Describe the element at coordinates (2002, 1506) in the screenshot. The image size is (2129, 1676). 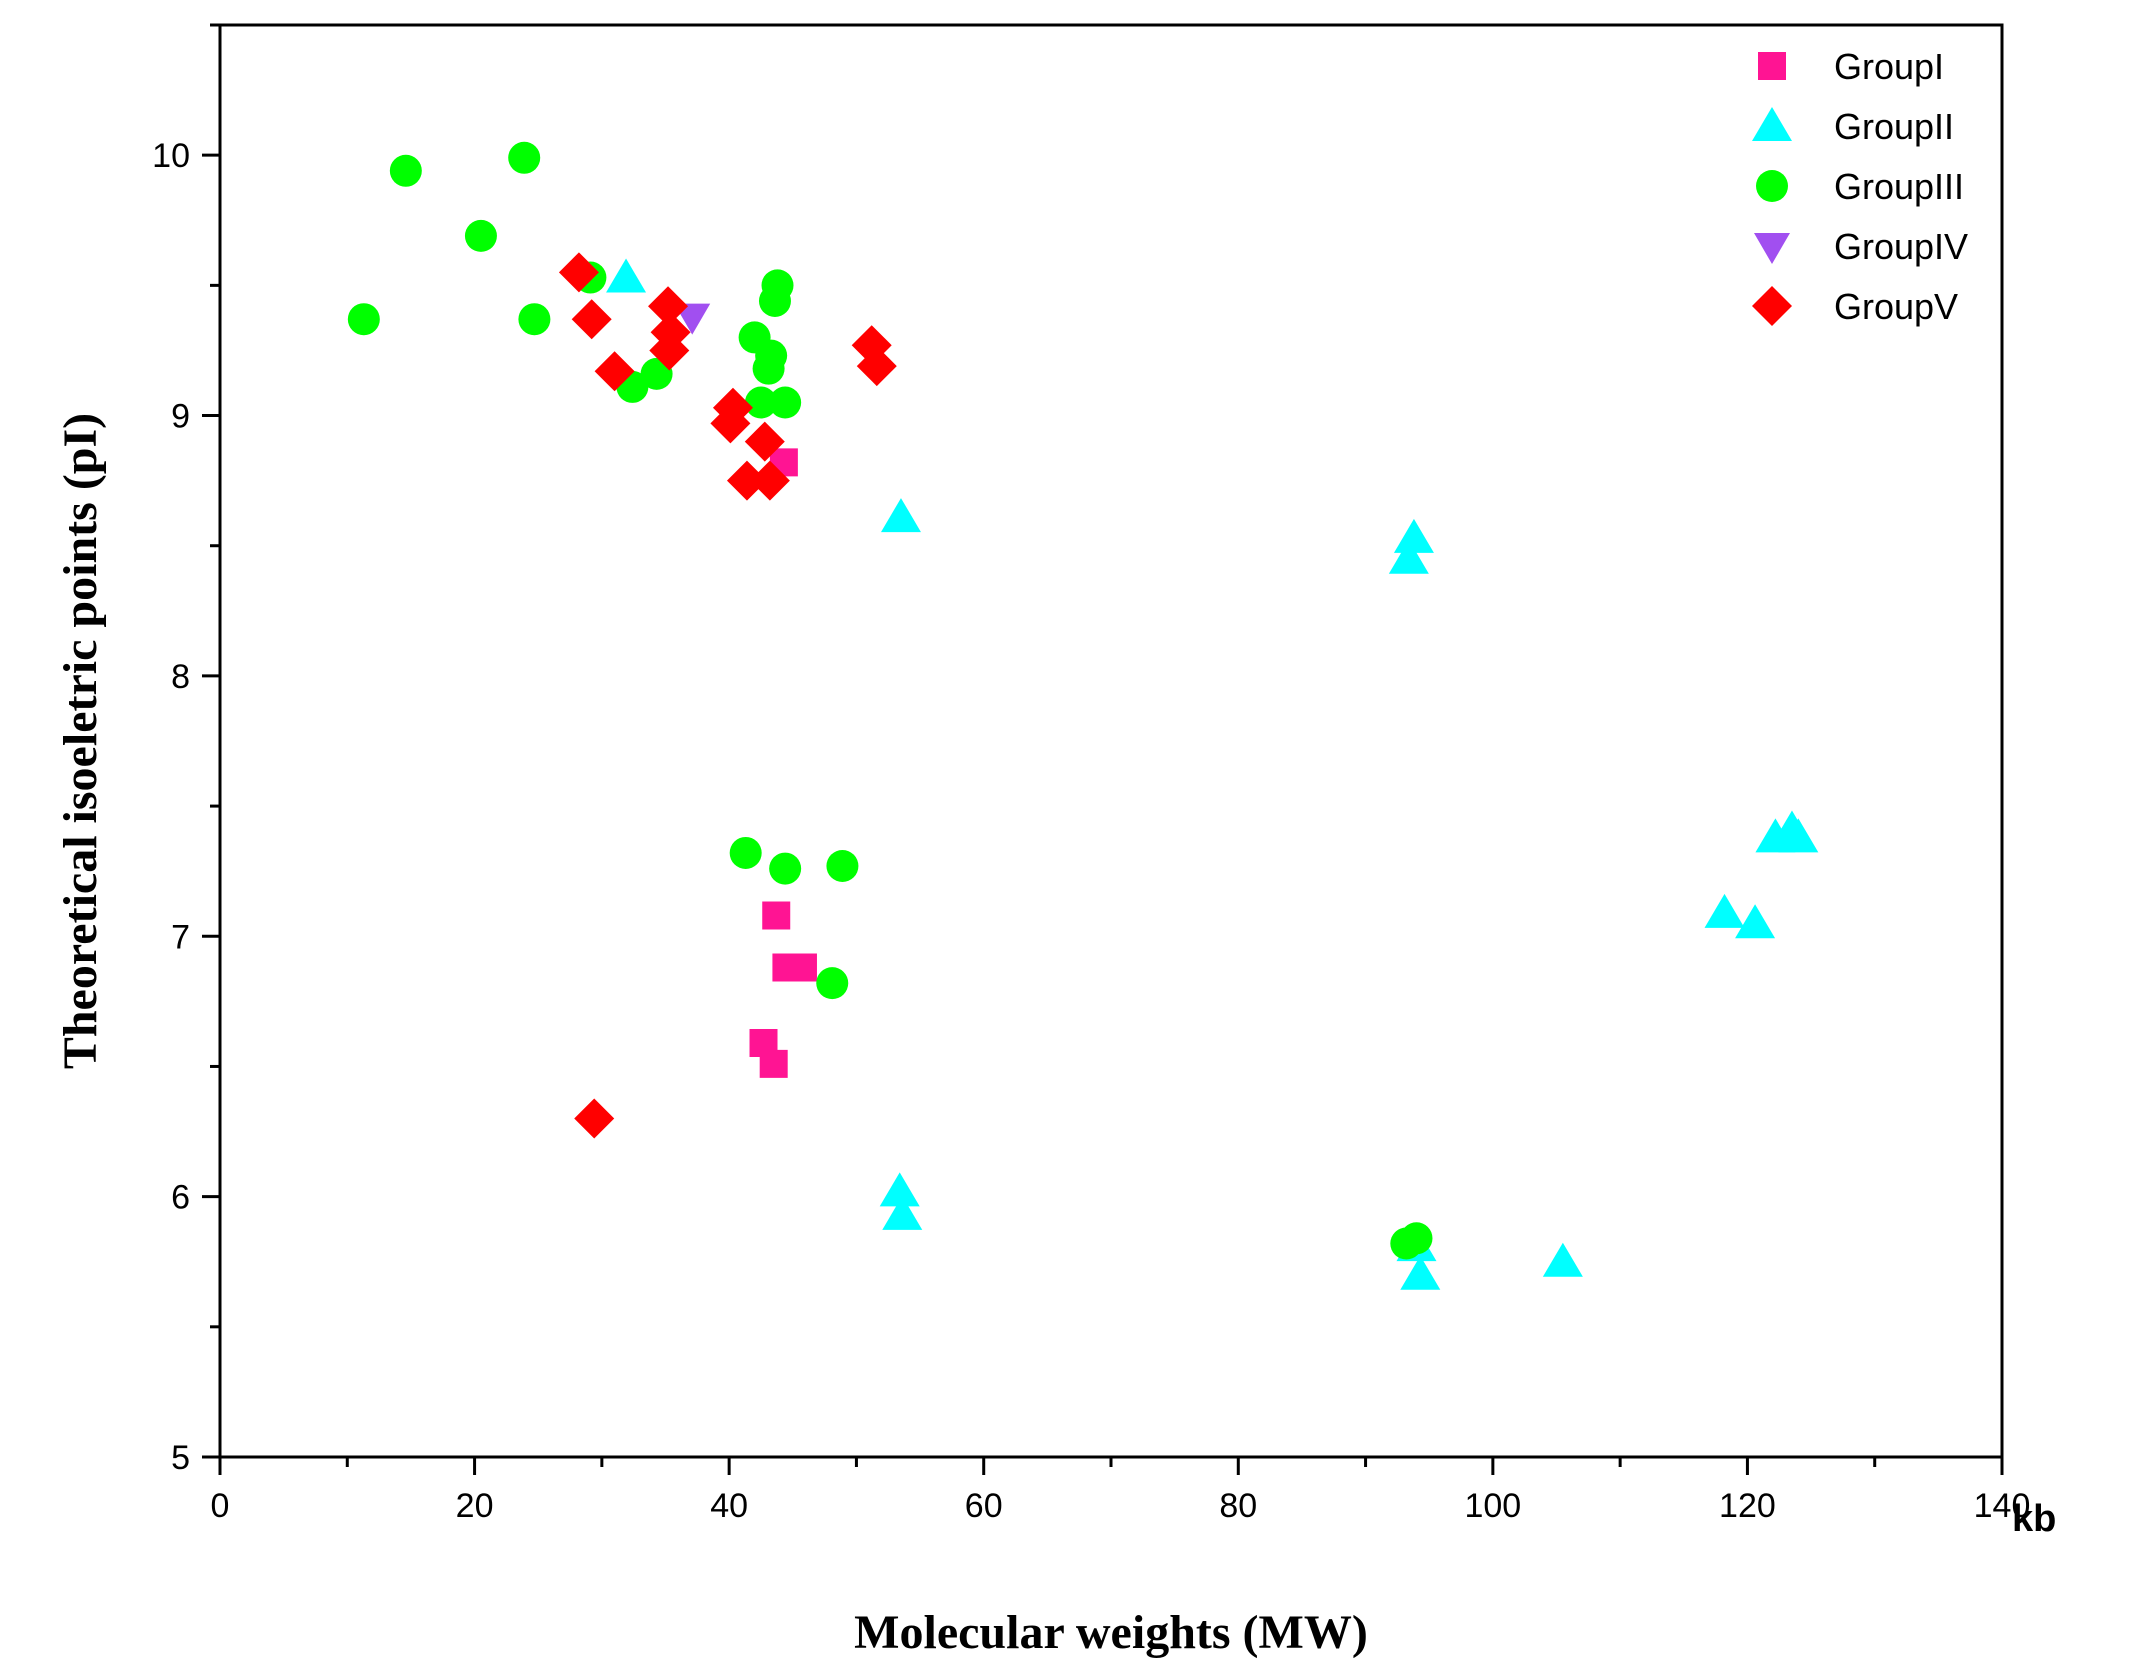
I see `x-tick-label: 140` at that location.